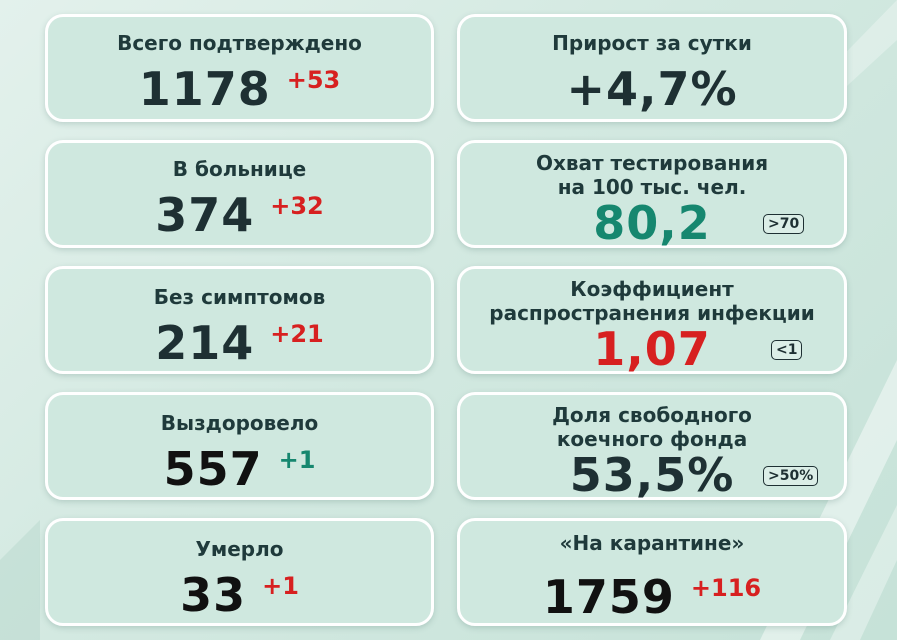 The image size is (897, 640). Describe the element at coordinates (652, 289) in the screenshot. I see `r-factor-label-line1: Коэффициент` at that location.